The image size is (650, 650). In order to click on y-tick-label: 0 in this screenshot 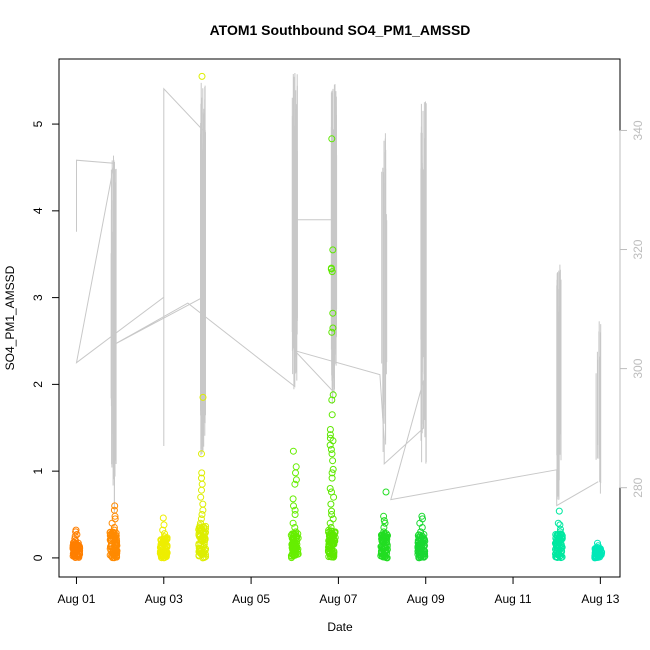, I will do `click(38, 557)`.